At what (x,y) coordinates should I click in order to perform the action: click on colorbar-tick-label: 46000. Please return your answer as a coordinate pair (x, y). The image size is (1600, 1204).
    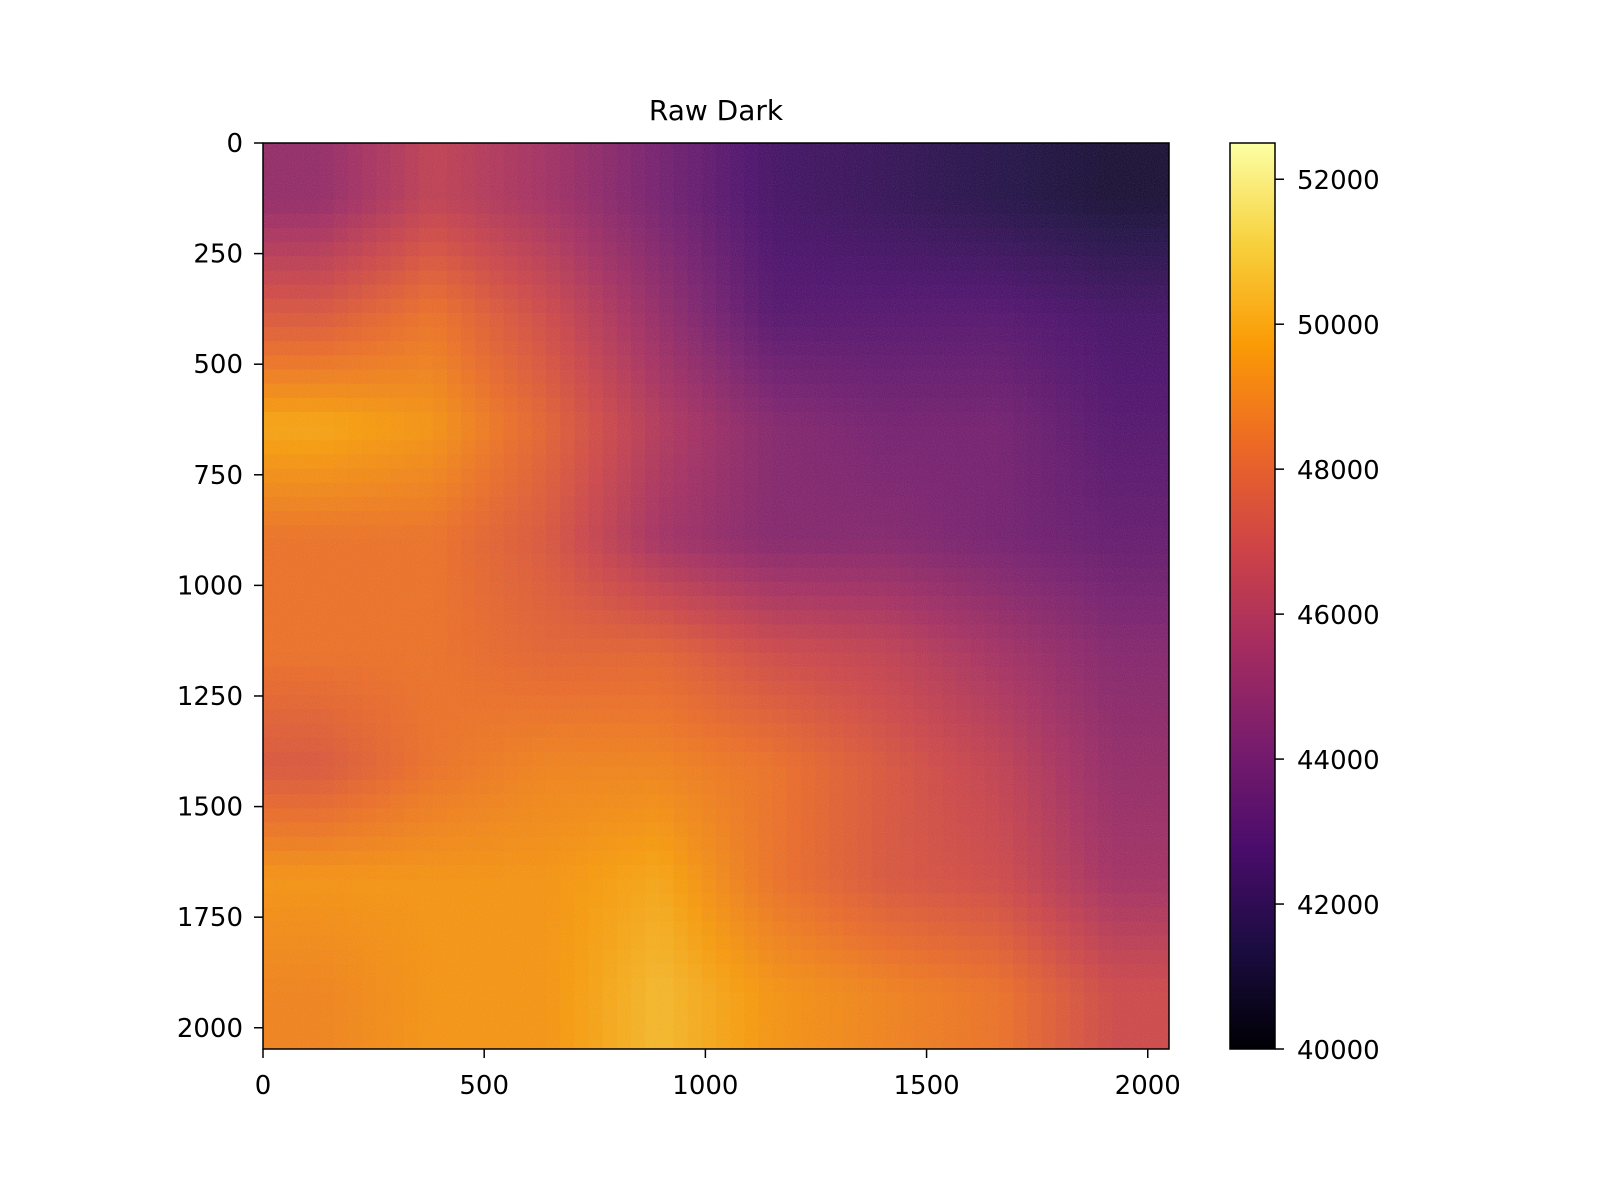
    Looking at the image, I should click on (1338, 616).